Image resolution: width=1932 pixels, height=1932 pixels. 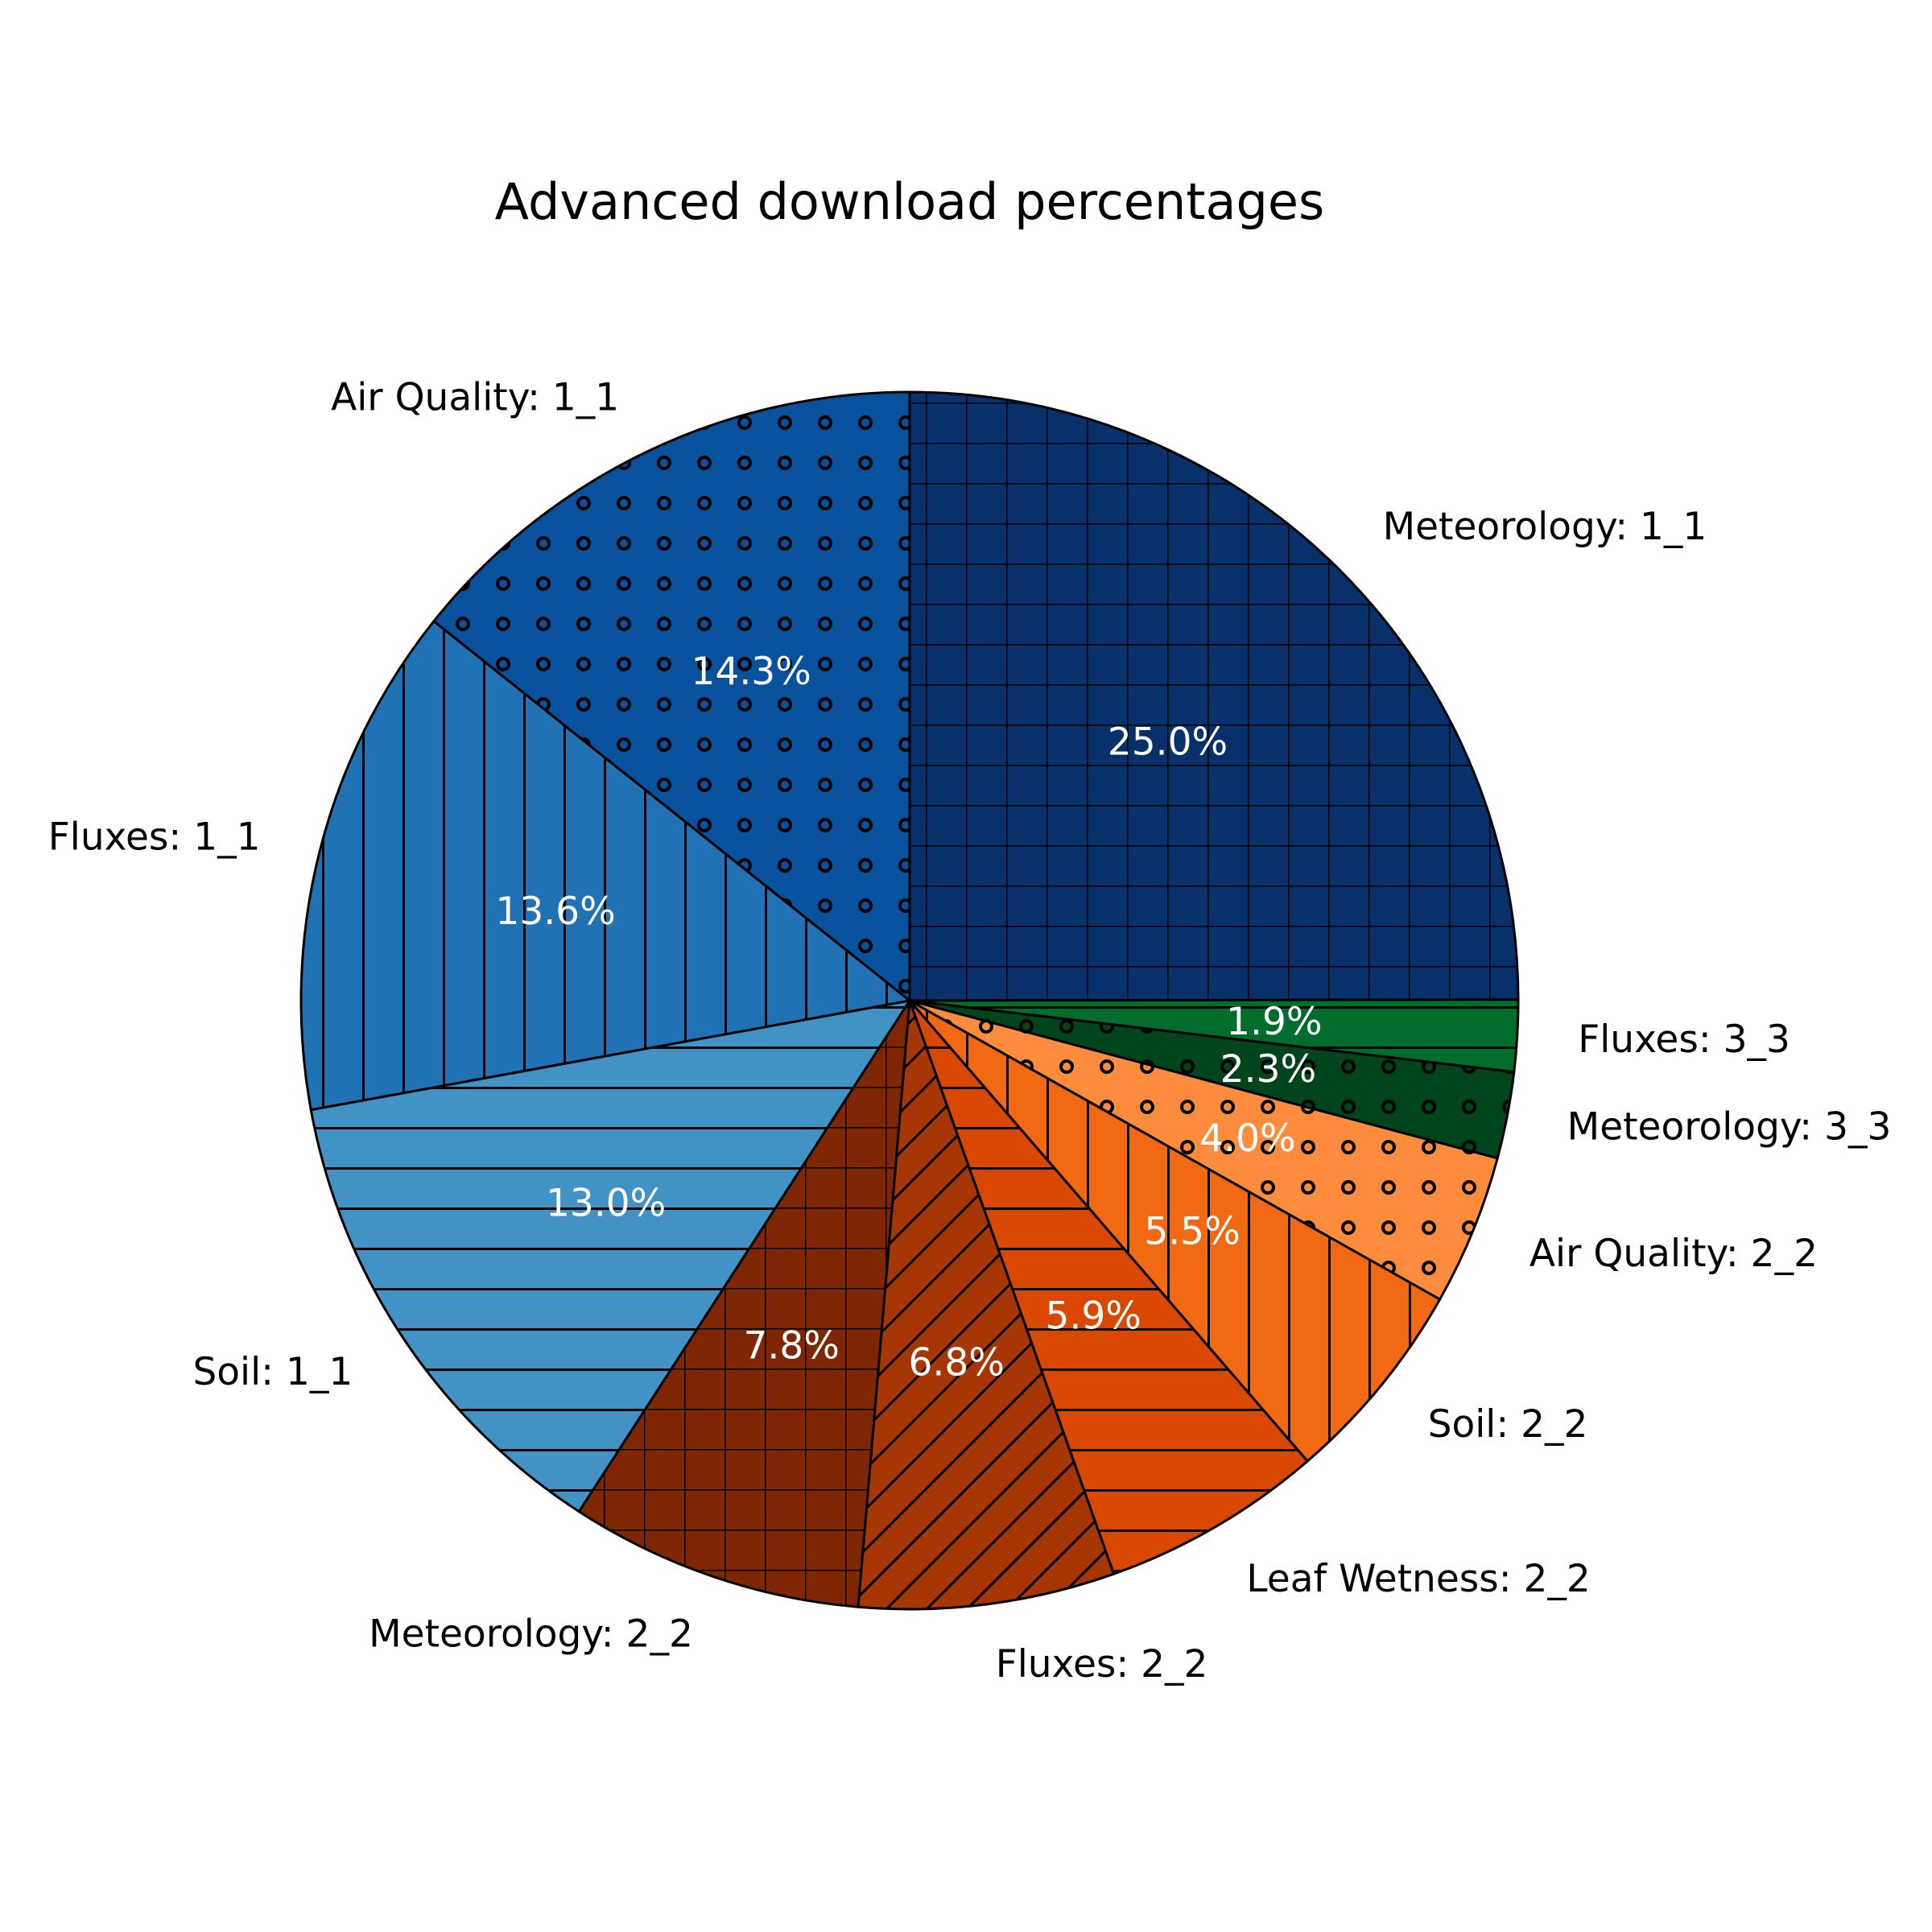 I want to click on chart-title: Advanced download percentages, so click(x=910, y=201).